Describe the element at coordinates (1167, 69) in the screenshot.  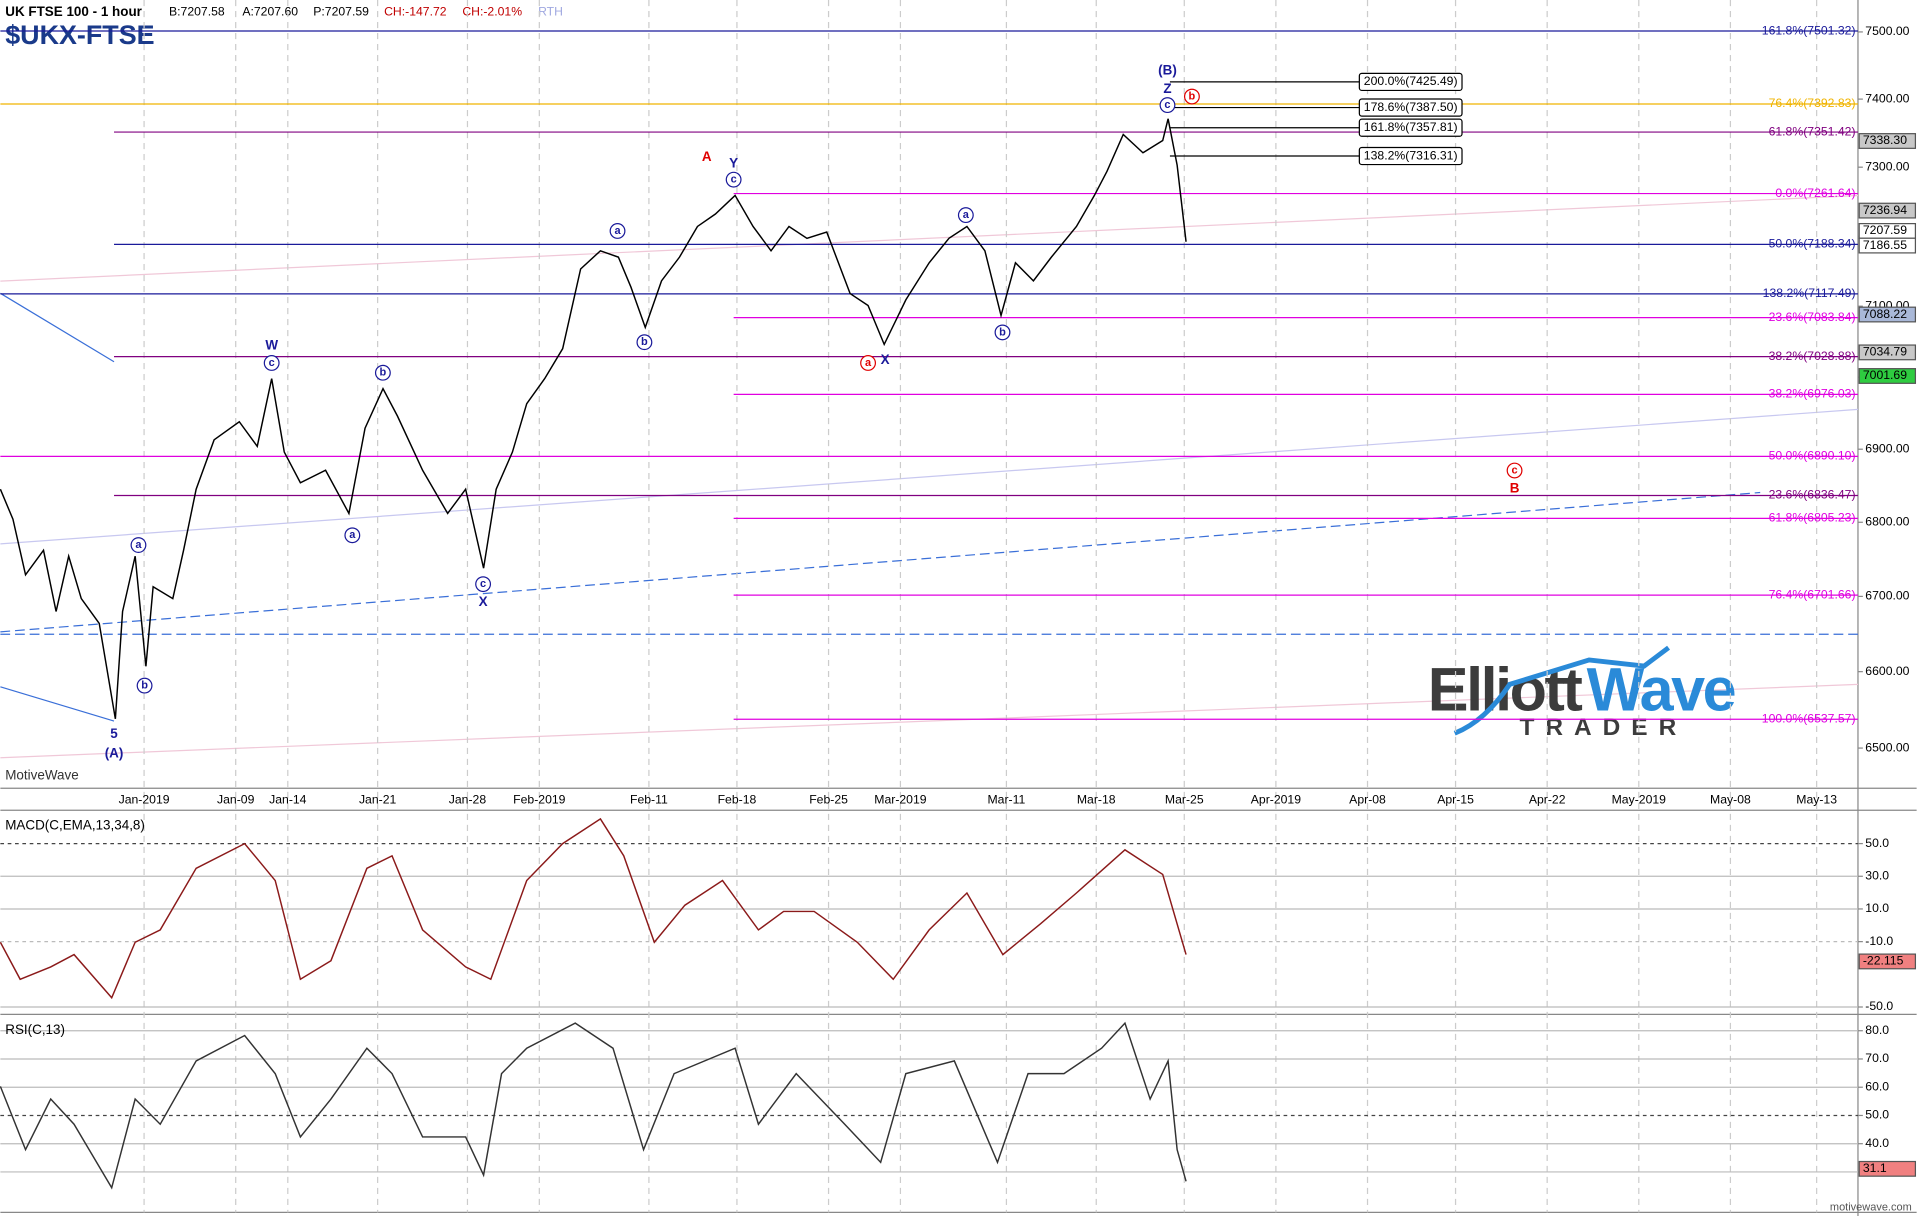
I see `wave-label: (B)` at that location.